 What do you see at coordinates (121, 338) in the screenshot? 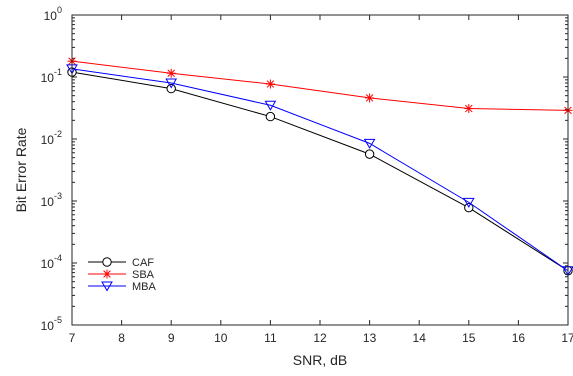
I see `x-tick-label: 8` at bounding box center [121, 338].